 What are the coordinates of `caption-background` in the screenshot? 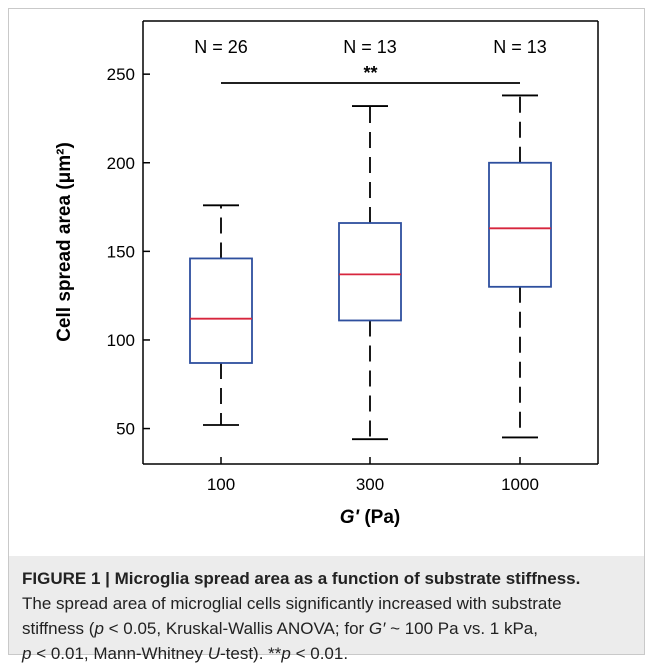 It's located at (326, 605).